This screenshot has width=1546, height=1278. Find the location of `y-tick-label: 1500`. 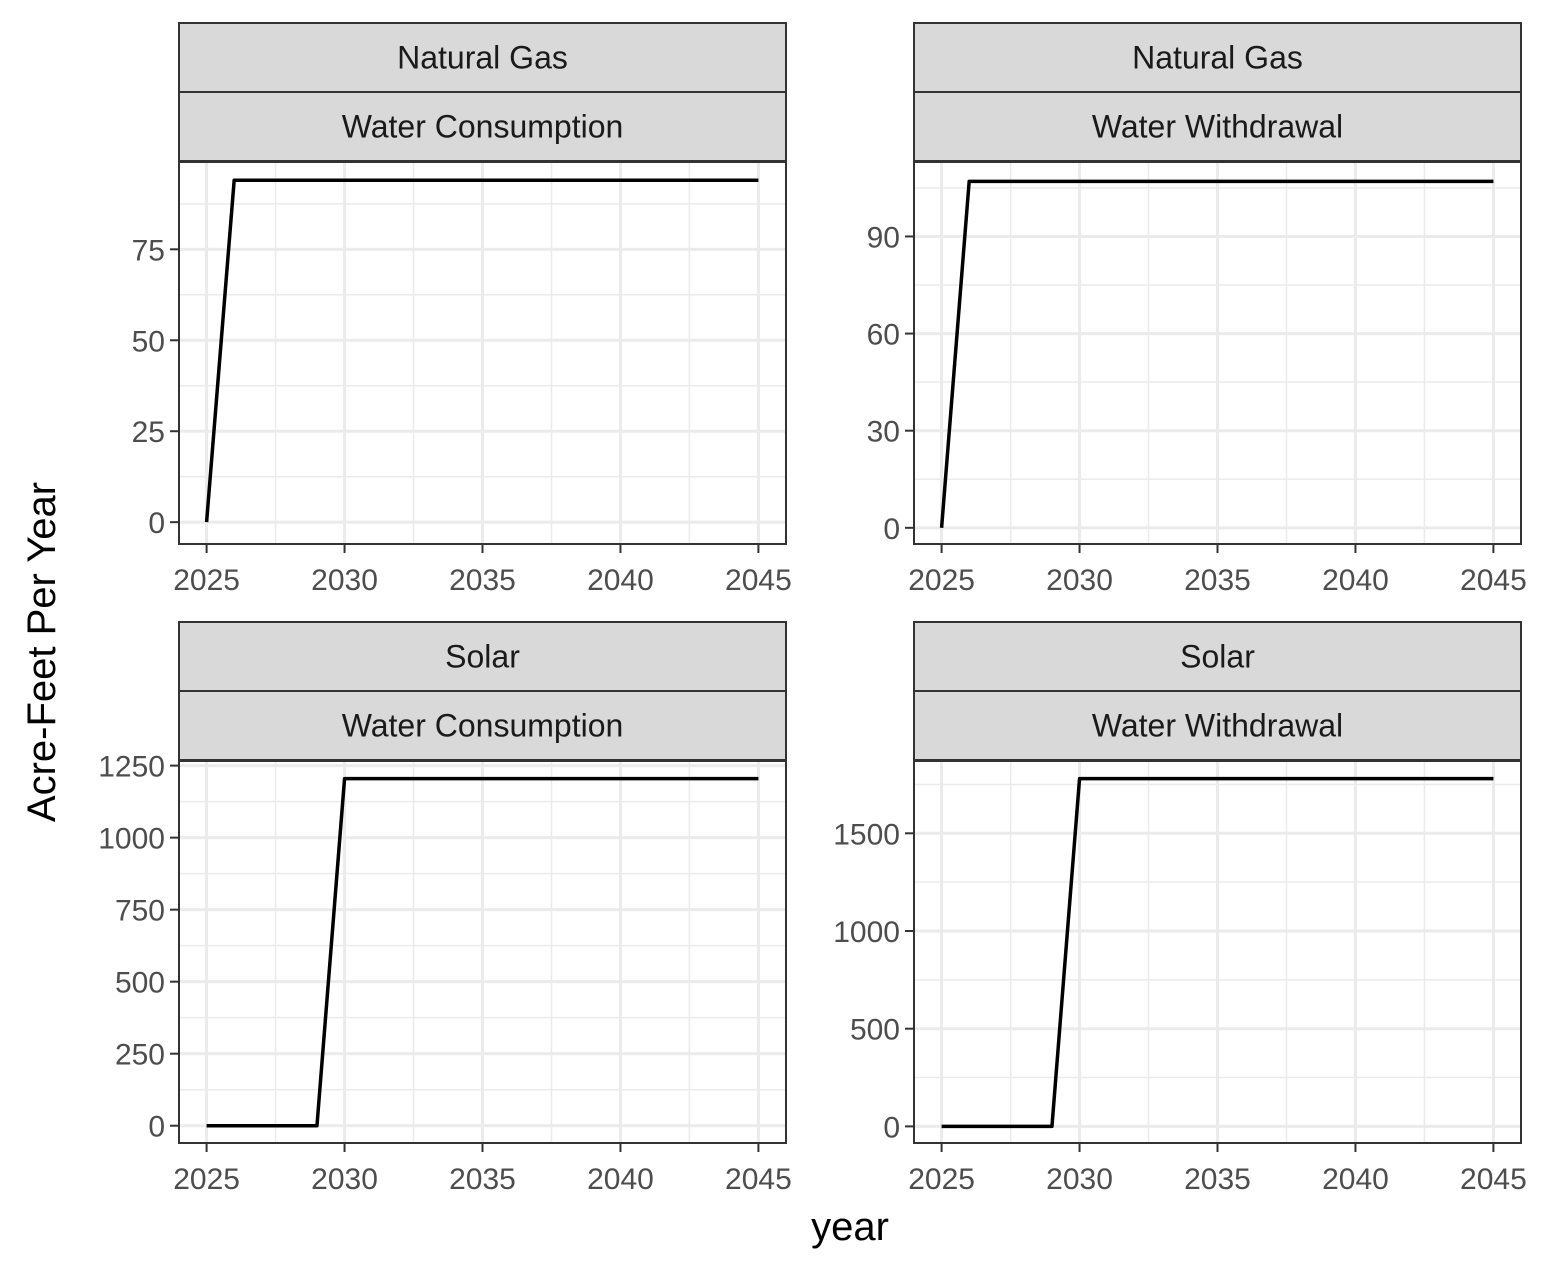

y-tick-label: 1500 is located at coordinates (866, 834).